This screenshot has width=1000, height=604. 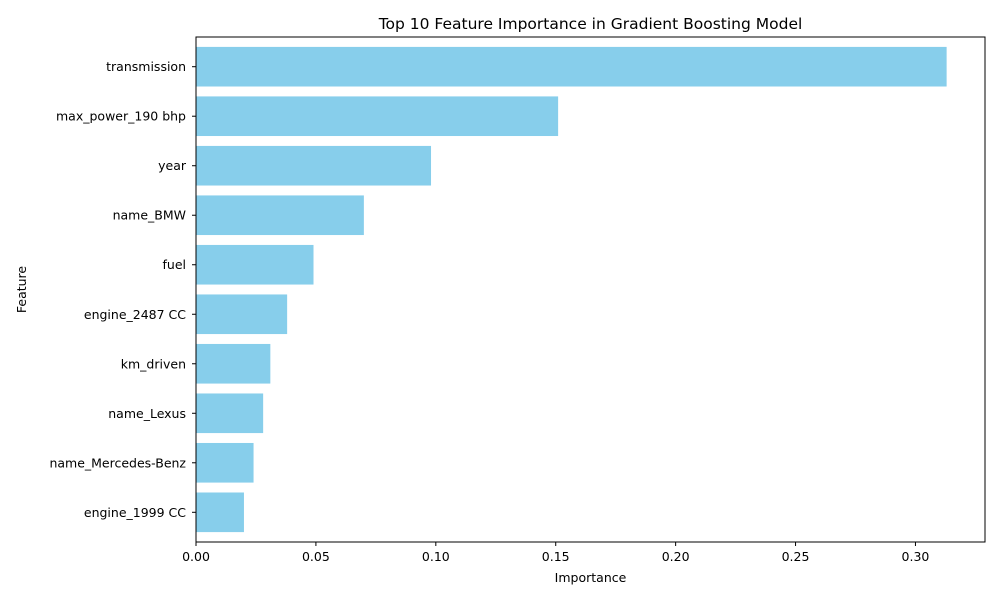 I want to click on x-tick-label: 0.00, so click(x=196, y=556).